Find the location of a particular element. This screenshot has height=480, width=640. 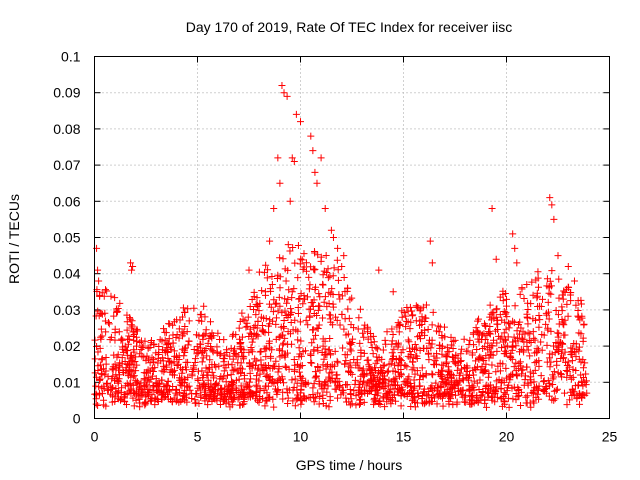

x-tick-label: 10 is located at coordinates (301, 437).